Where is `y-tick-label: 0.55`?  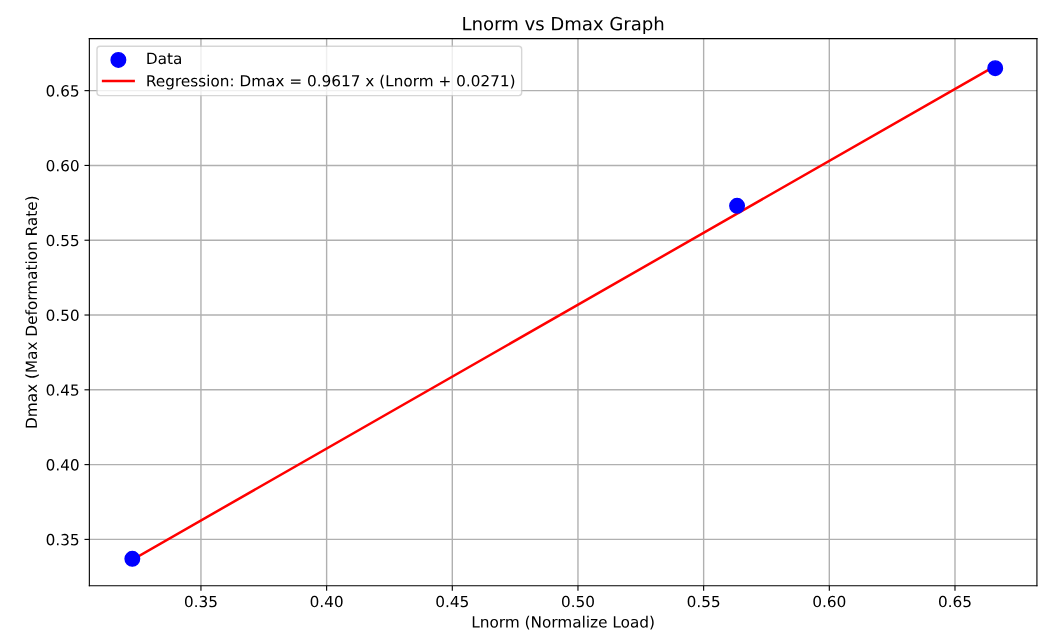 y-tick-label: 0.55 is located at coordinates (62, 240).